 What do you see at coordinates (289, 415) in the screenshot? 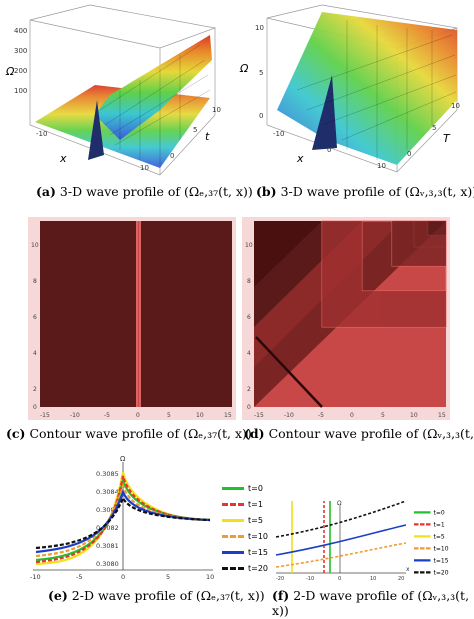
I see `d-x-tick: -10` at bounding box center [289, 415].